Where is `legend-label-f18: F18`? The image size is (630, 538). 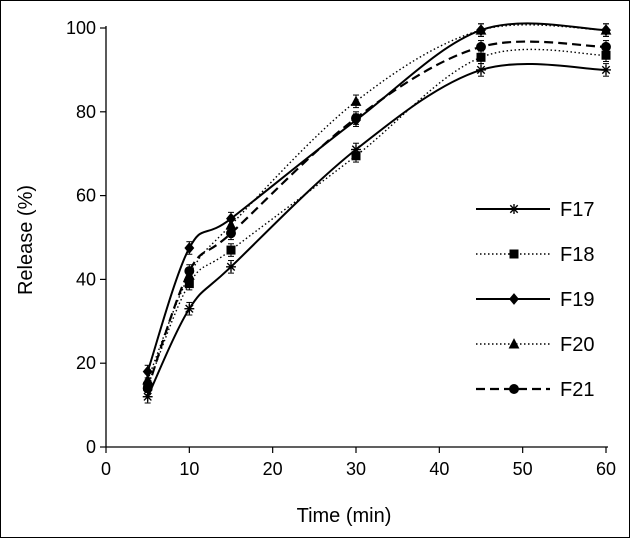
legend-label-f18: F18 is located at coordinates (577, 255).